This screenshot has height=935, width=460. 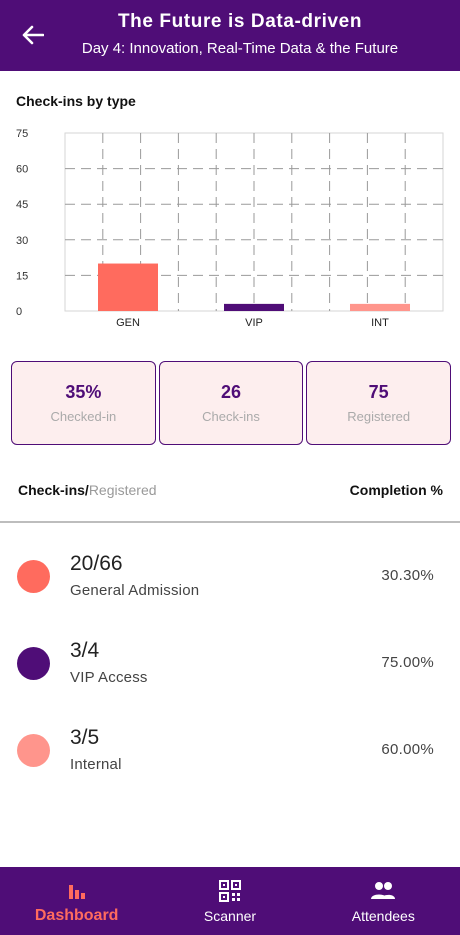 What do you see at coordinates (379, 403) in the screenshot?
I see `stat-card-registered: 75 Registered` at bounding box center [379, 403].